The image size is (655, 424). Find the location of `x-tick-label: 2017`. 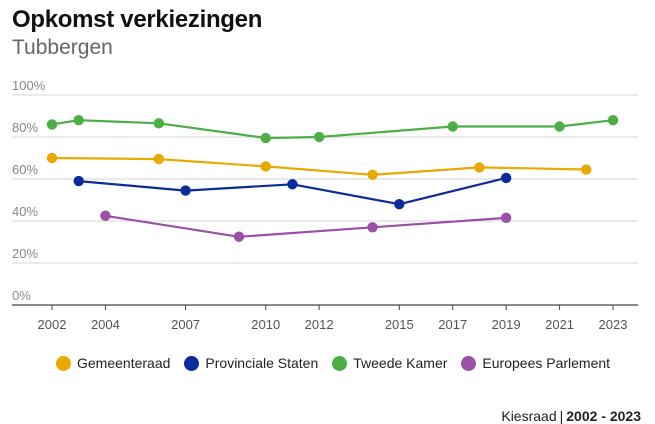

x-tick-label: 2017 is located at coordinates (452, 324).